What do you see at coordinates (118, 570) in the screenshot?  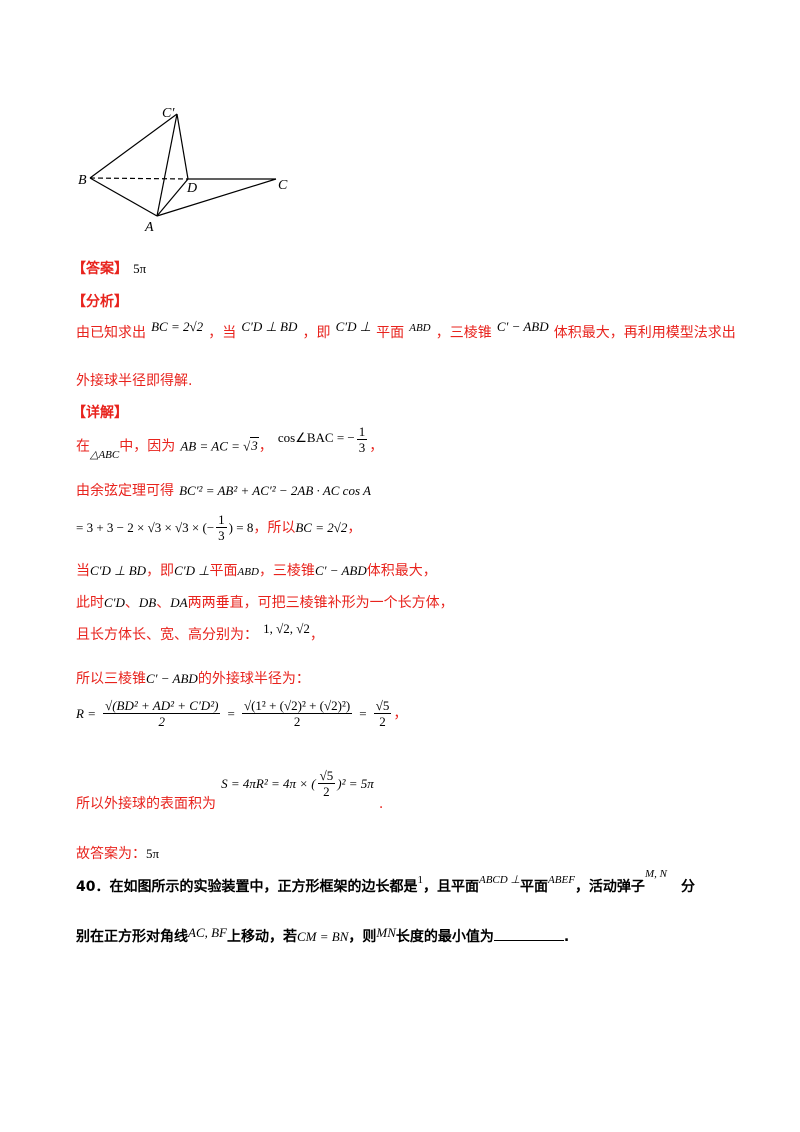 I see `formula: C′D ⊥ BD` at bounding box center [118, 570].